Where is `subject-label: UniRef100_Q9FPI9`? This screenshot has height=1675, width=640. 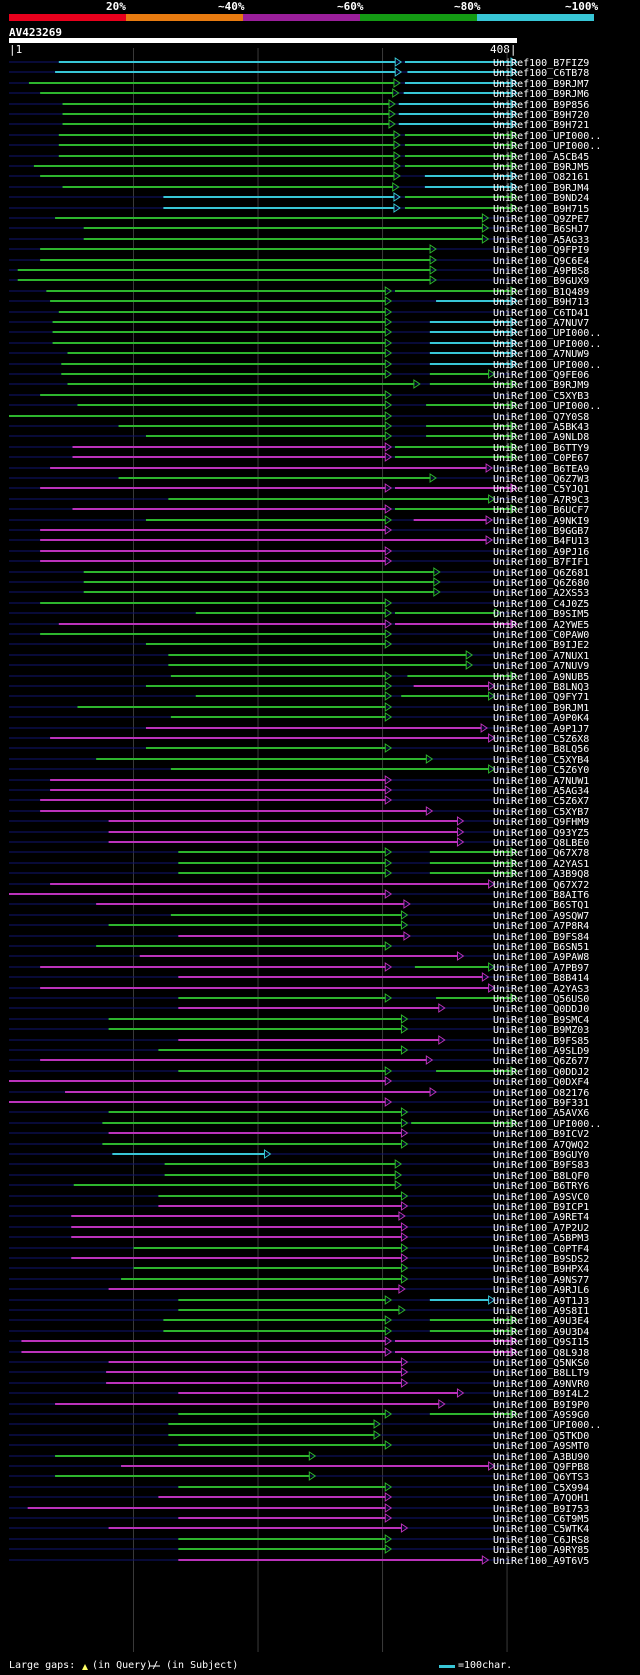
subject-label: UniRef100_Q9FPI9 is located at coordinates (541, 250).